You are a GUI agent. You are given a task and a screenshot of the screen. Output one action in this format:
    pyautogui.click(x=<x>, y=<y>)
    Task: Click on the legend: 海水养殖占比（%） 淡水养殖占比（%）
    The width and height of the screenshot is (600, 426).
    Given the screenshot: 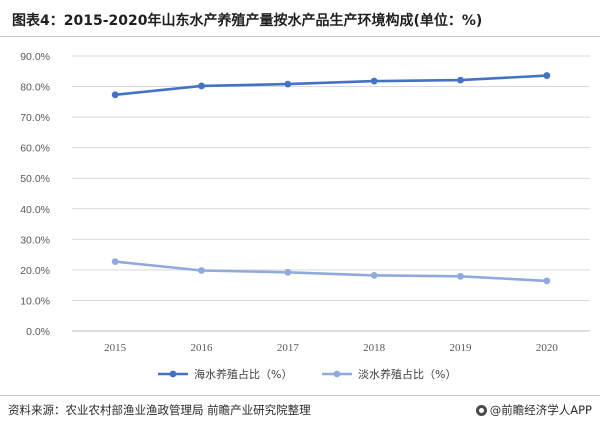 What is the action you would take?
    pyautogui.click(x=307, y=374)
    